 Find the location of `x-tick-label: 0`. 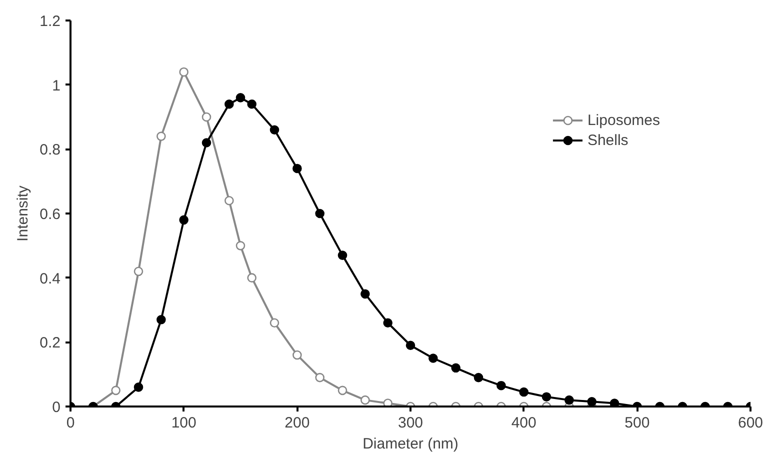

x-tick-label: 0 is located at coordinates (70, 423).